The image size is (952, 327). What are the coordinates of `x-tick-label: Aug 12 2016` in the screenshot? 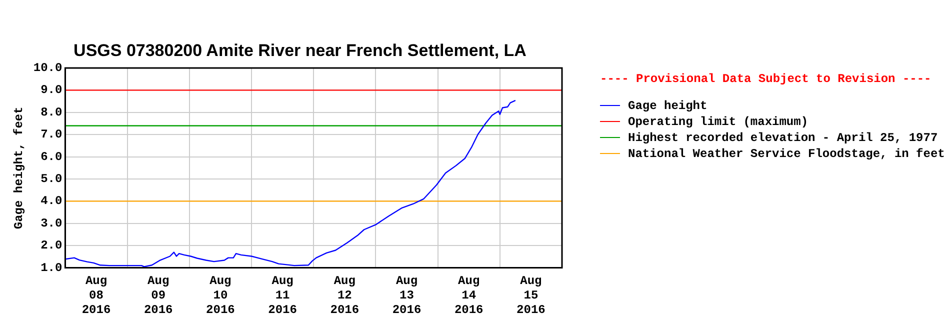 It's located at (345, 295).